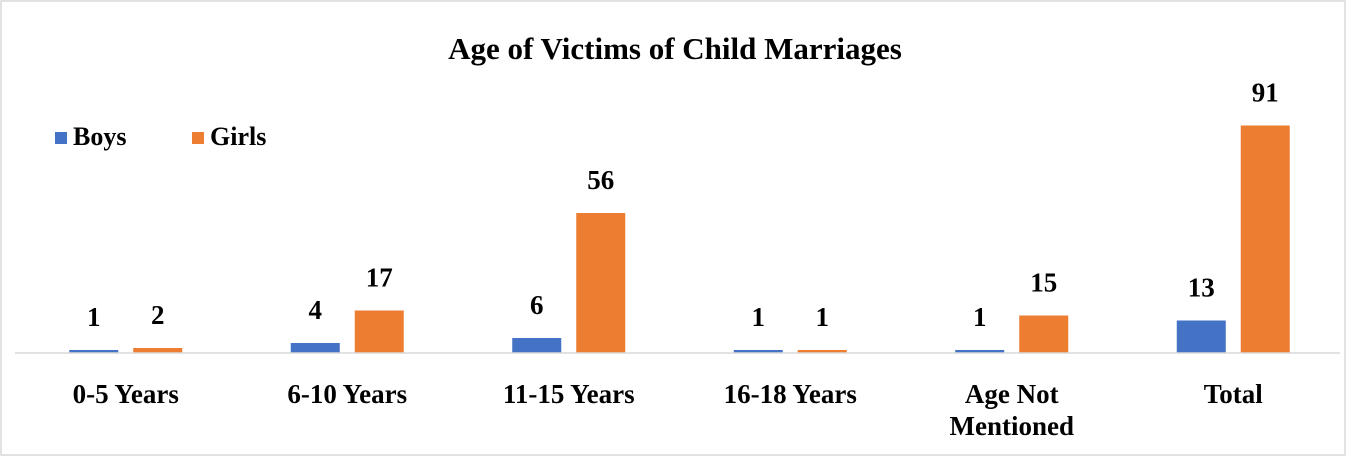 The height and width of the screenshot is (458, 1348). Describe the element at coordinates (600, 180) in the screenshot. I see `data-label: 56` at that location.